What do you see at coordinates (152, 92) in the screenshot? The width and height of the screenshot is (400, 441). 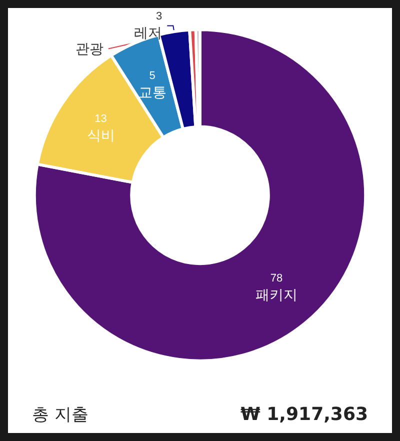 I see `slice-label: 교통` at bounding box center [152, 92].